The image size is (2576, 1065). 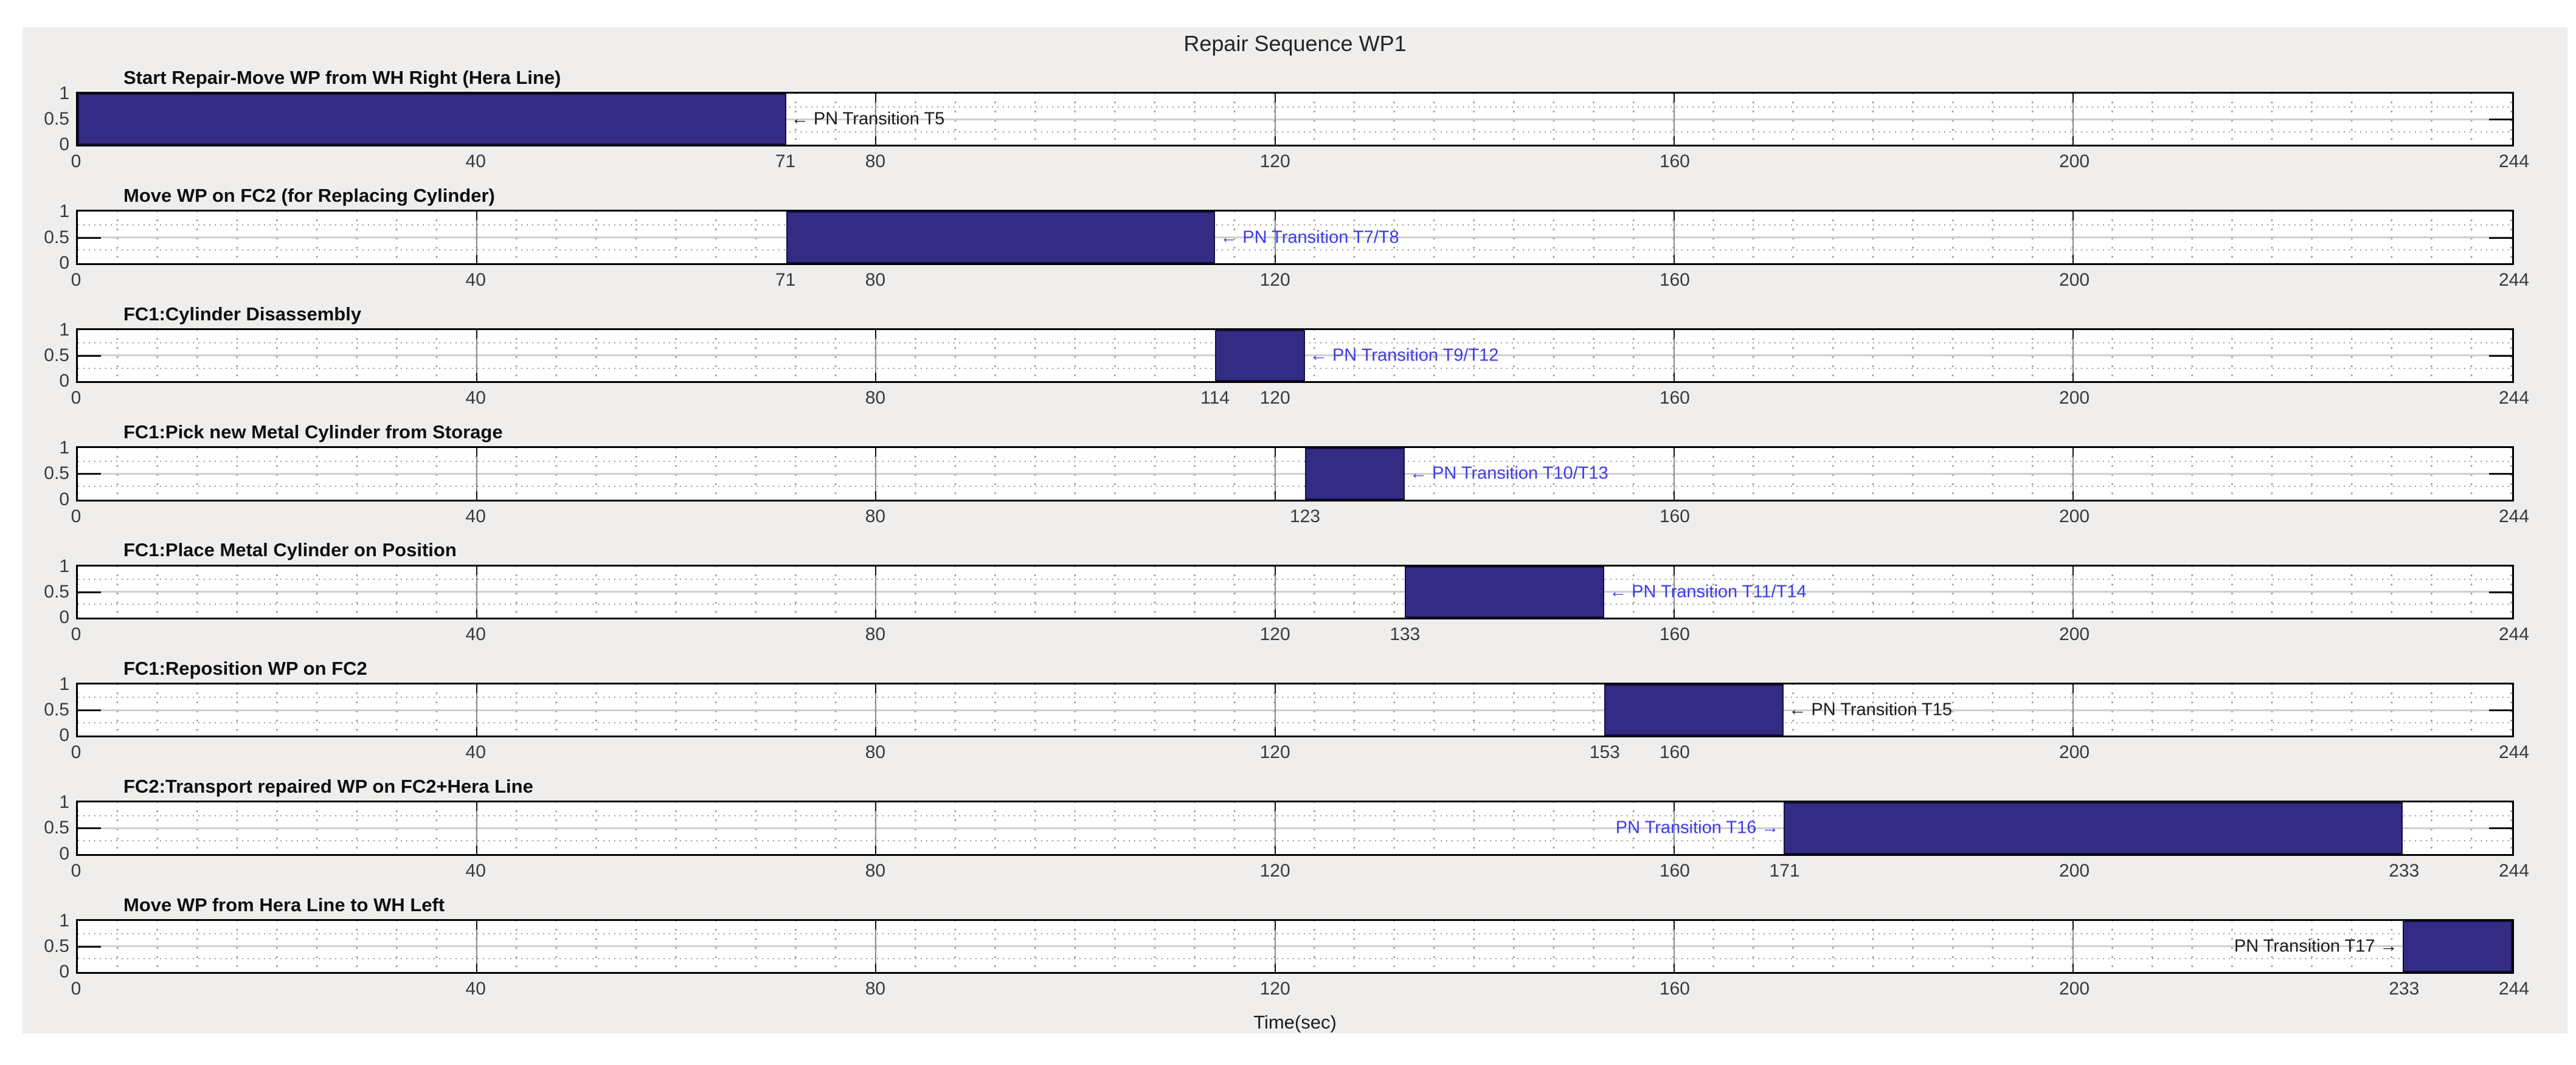 I want to click on signal-bar, so click(x=1260, y=355).